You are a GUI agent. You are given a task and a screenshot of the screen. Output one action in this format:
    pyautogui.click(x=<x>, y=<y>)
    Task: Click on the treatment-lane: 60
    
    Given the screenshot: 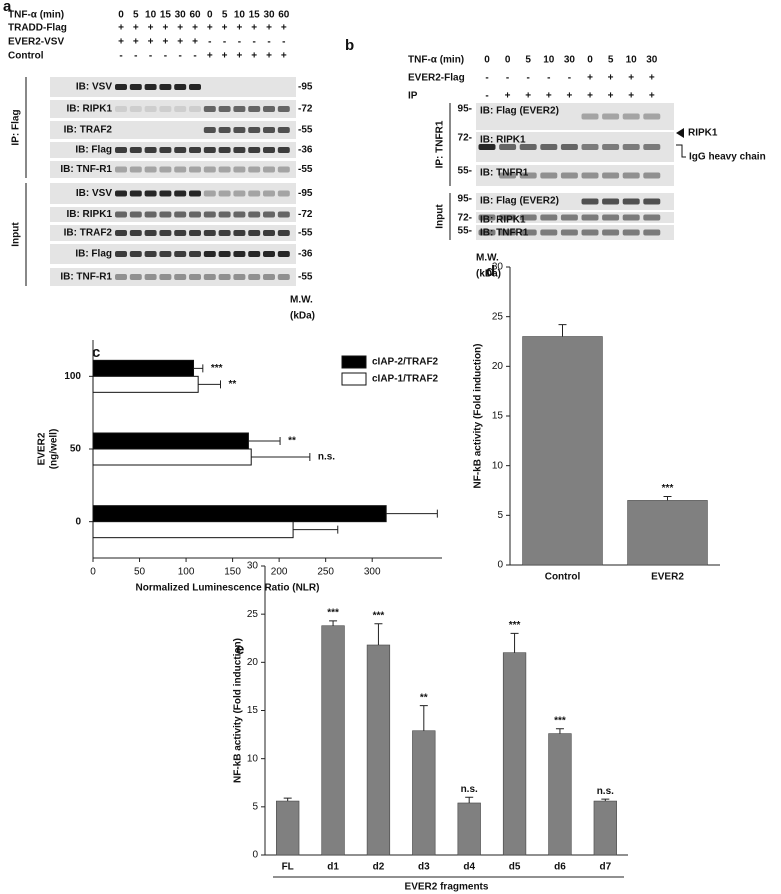 What is the action you would take?
    pyautogui.click(x=284, y=15)
    